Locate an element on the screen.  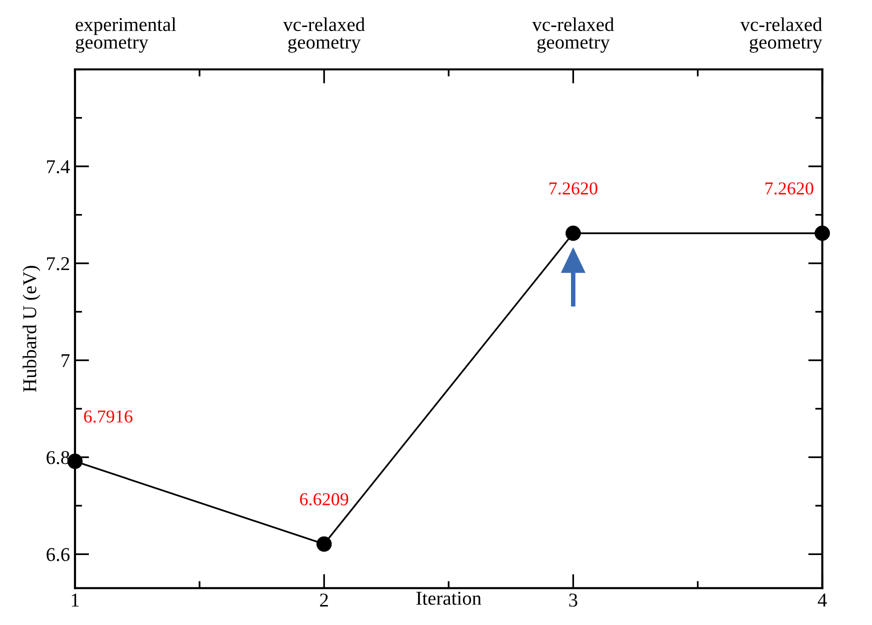
text: experimental geometry is located at coordinates (126, 35).